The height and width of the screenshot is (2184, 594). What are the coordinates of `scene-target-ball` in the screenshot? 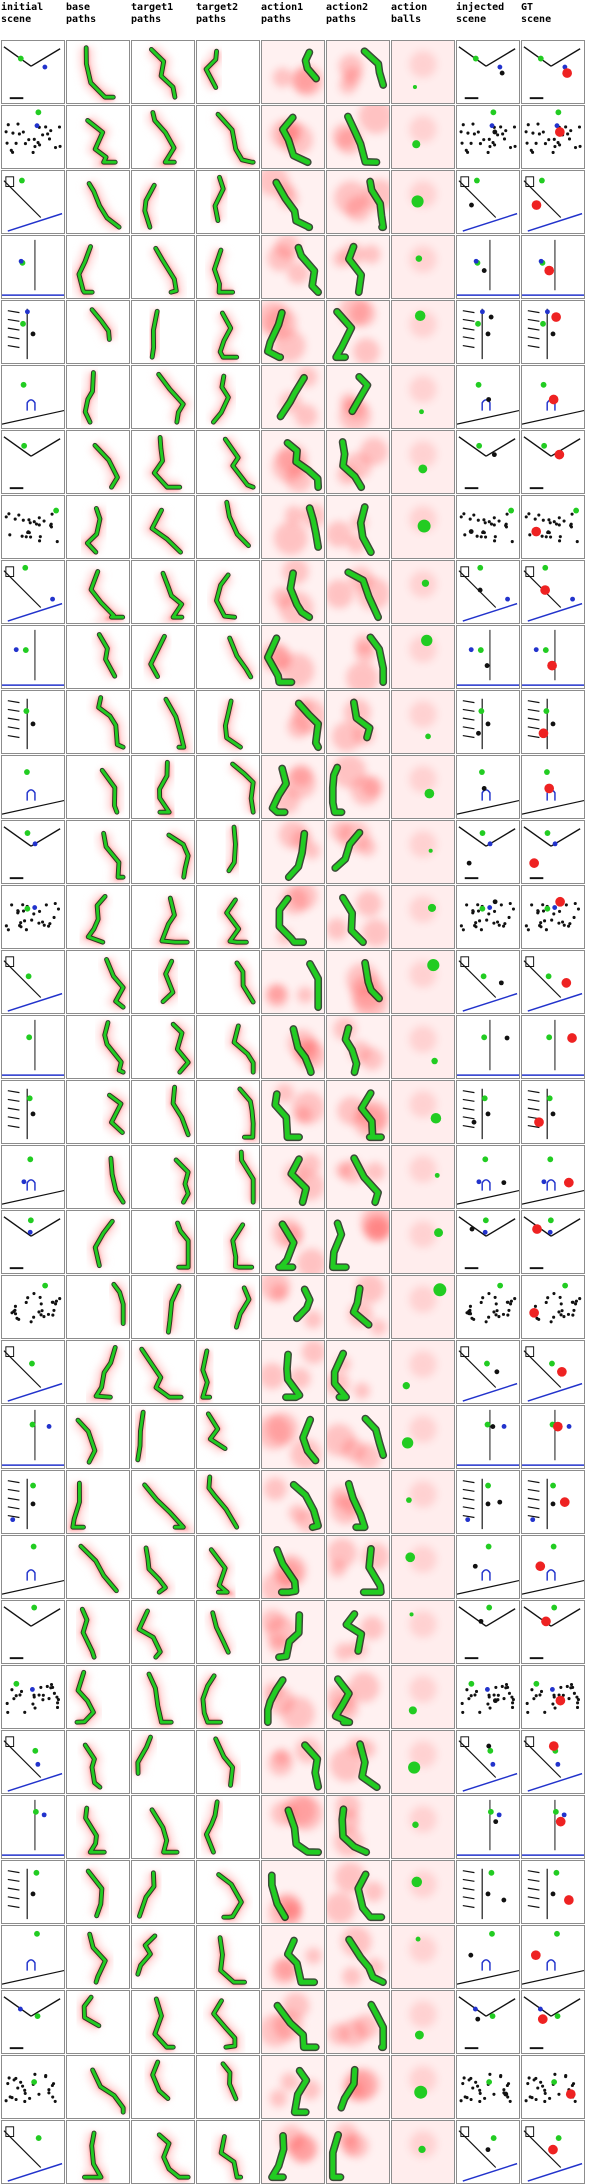 It's located at (547, 312).